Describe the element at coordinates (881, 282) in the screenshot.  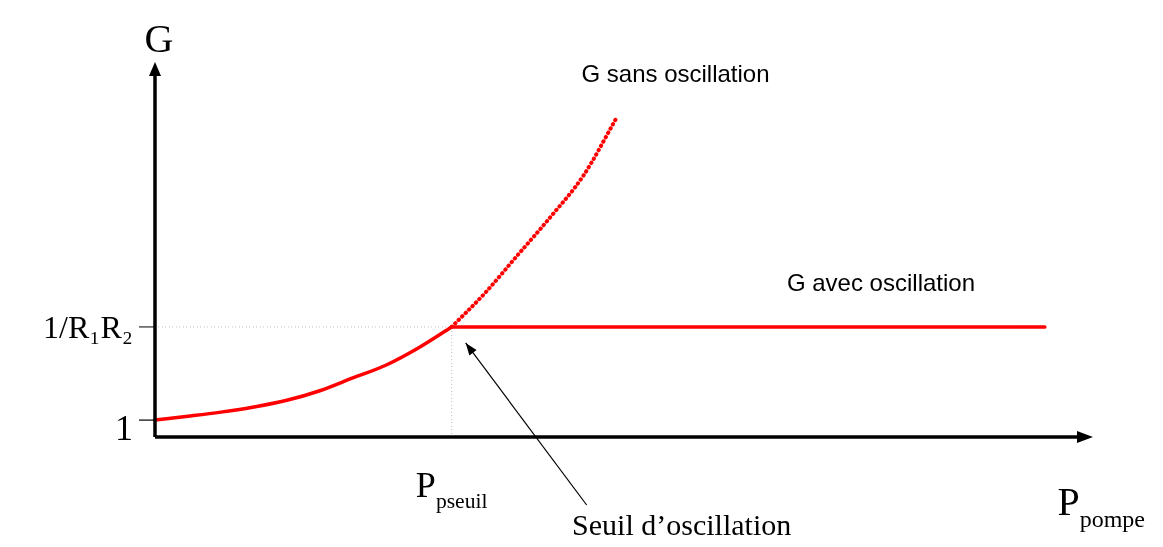
I see `series-label: G avec oscillation` at that location.